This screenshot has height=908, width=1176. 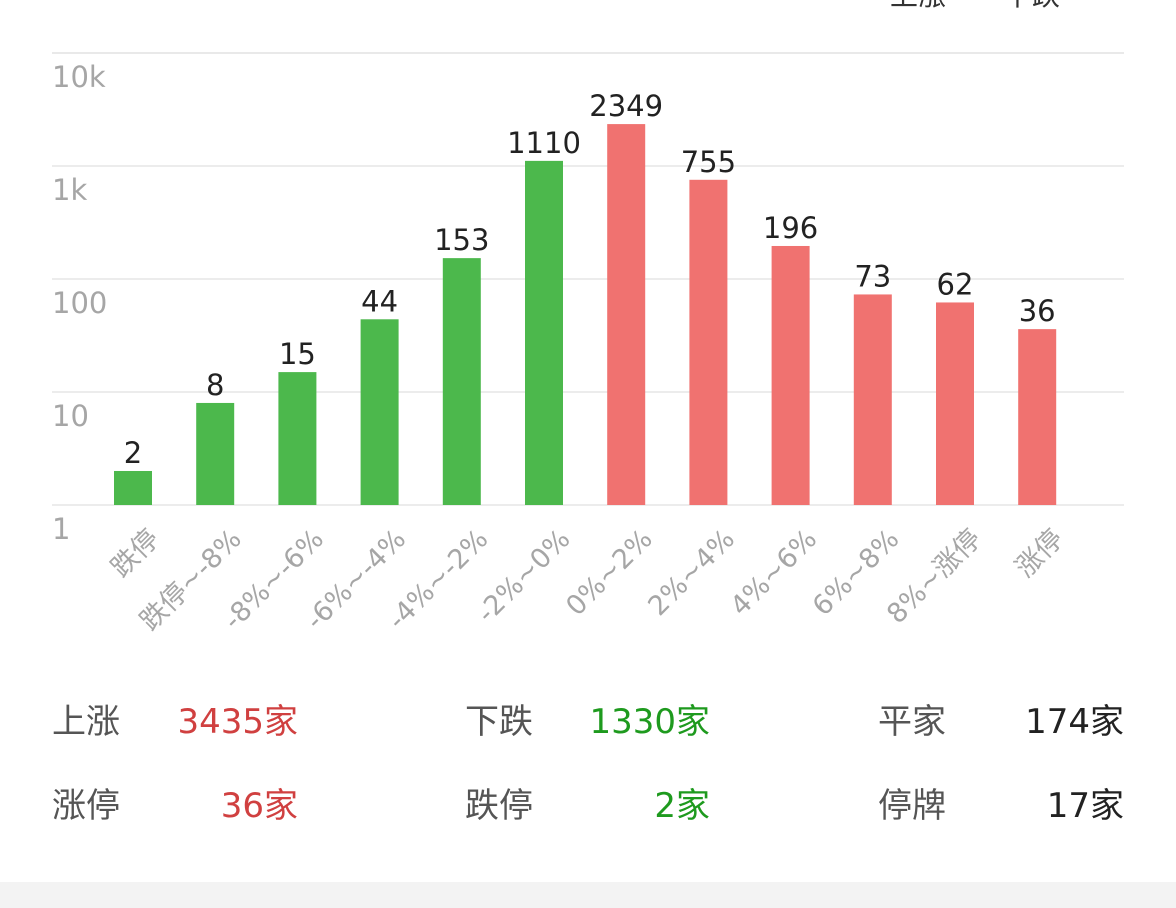 I want to click on y-tick-label: 1k, so click(x=69, y=190).